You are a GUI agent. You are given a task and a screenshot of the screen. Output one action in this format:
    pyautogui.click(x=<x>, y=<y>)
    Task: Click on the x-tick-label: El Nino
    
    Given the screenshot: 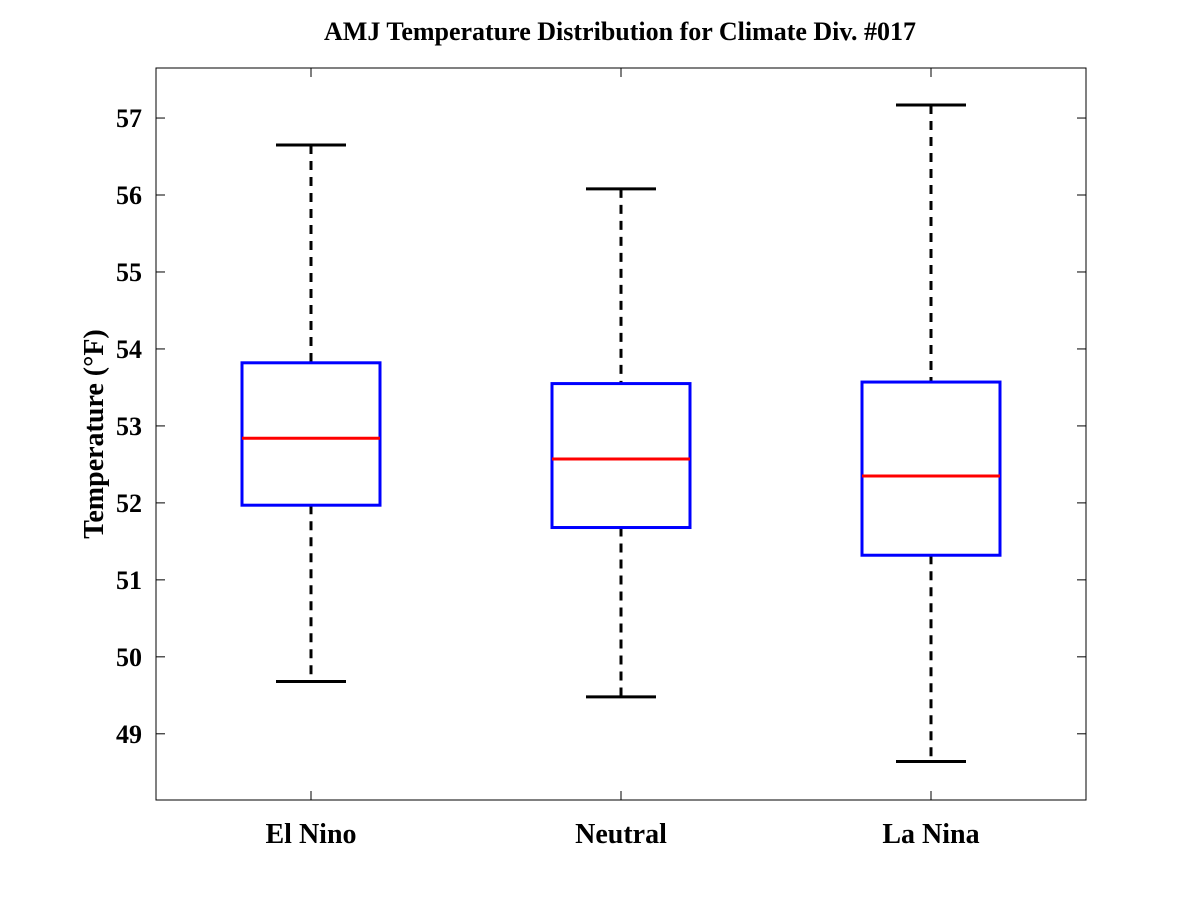 What is the action you would take?
    pyautogui.click(x=310, y=834)
    